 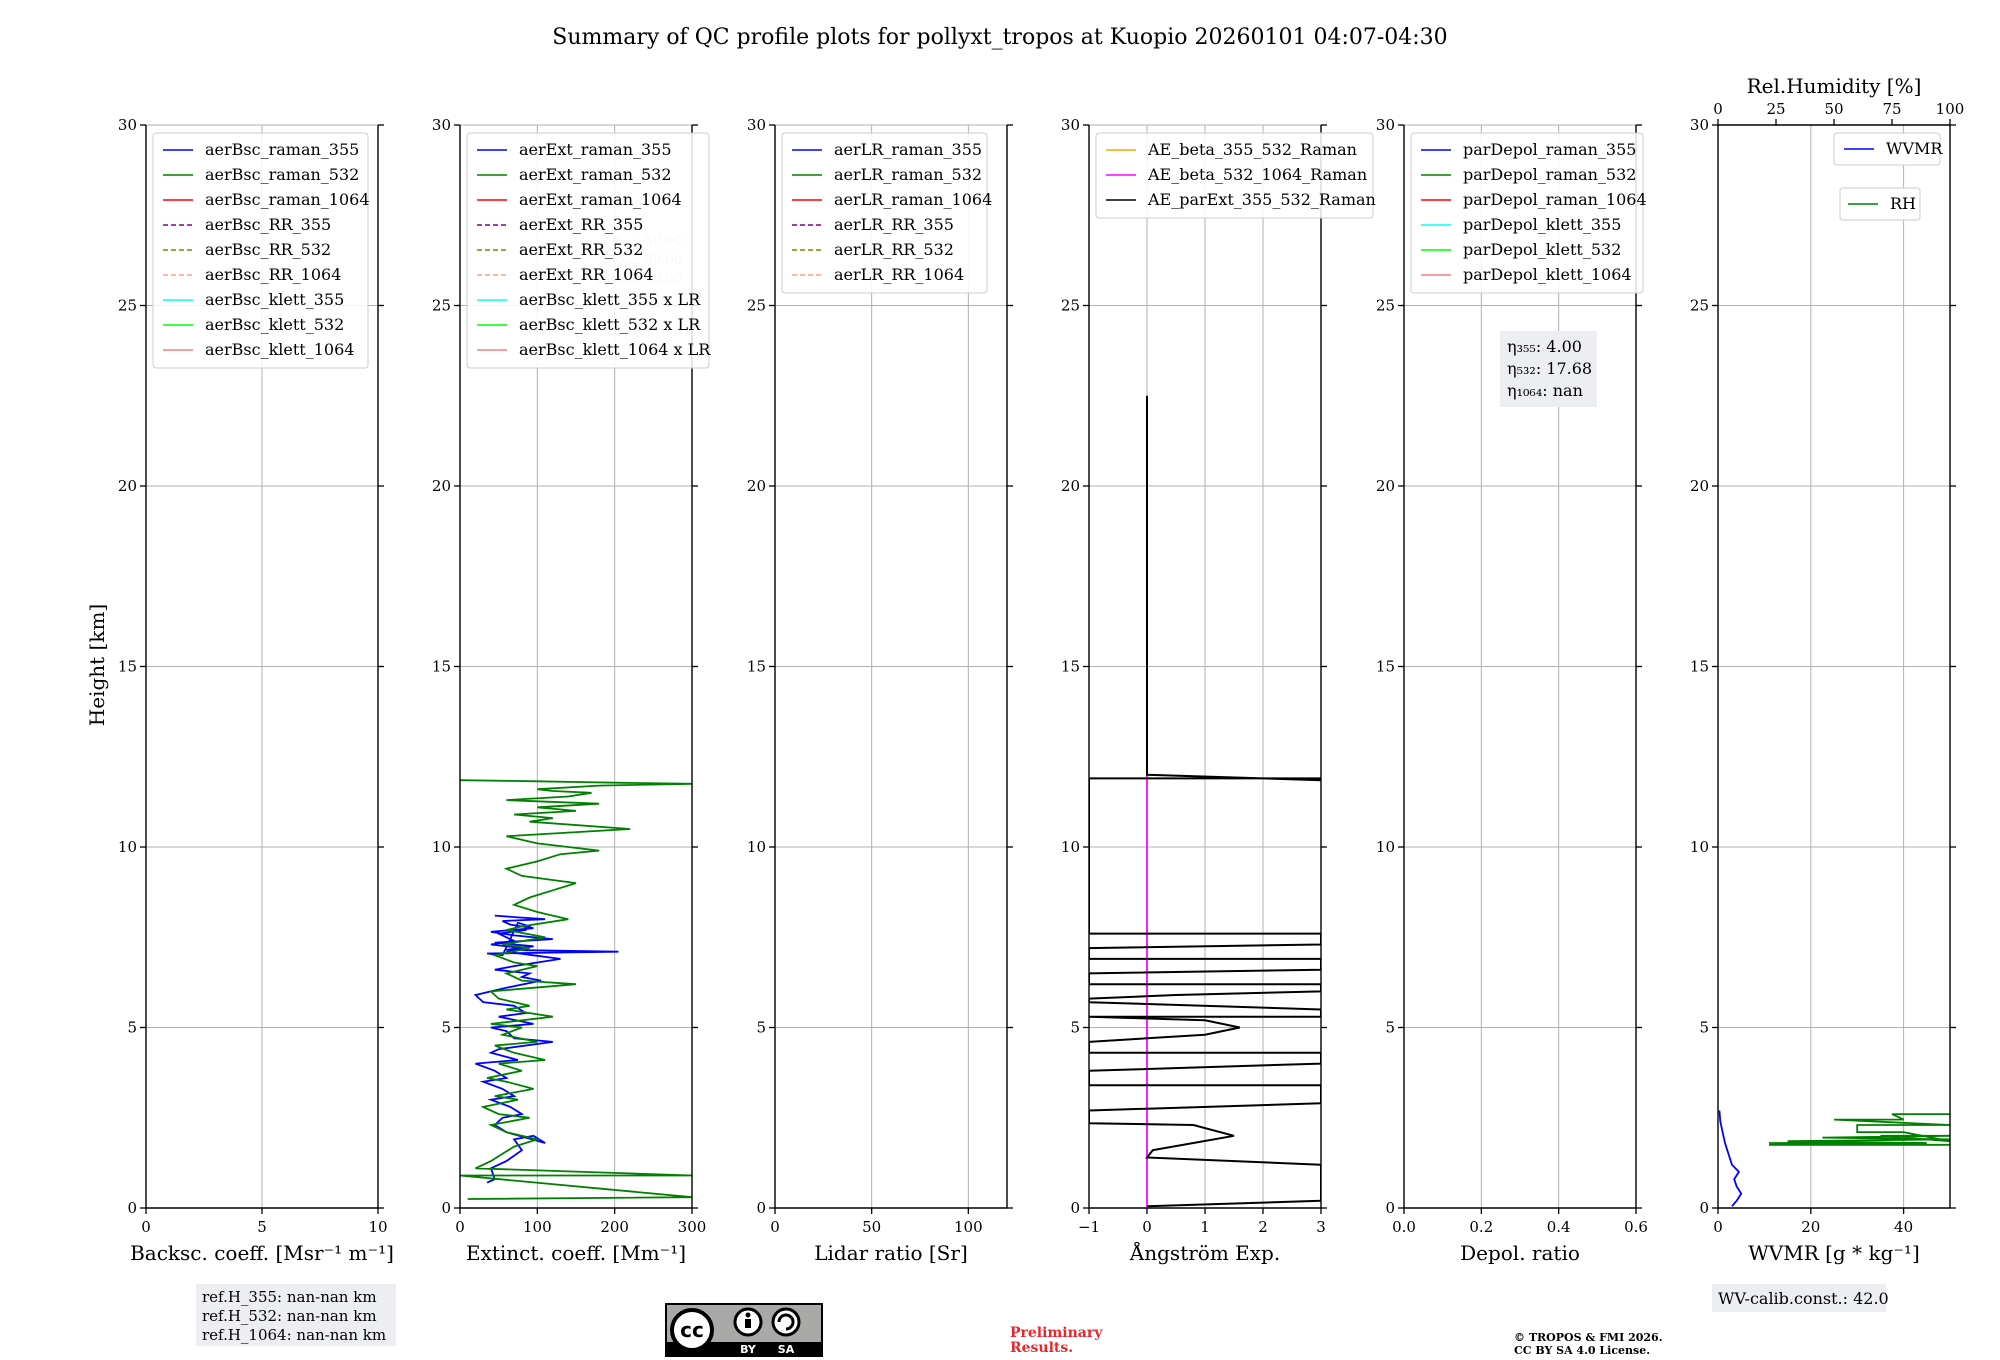 What do you see at coordinates (610, 299) in the screenshot?
I see `legend-label: aerBsc_klett_355 x LR` at bounding box center [610, 299].